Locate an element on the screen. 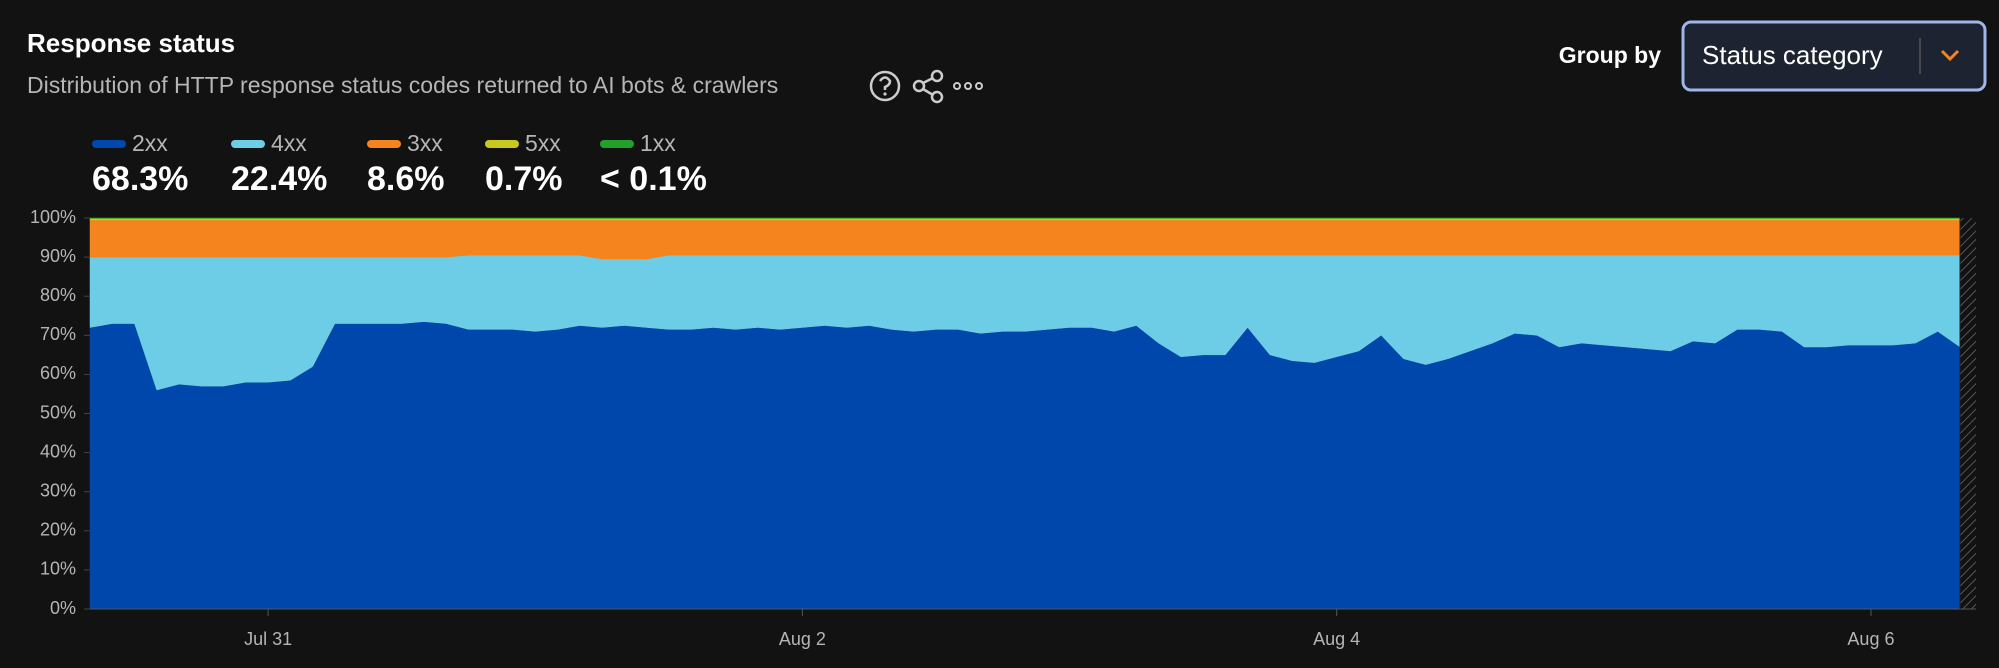 The width and height of the screenshot is (1999, 668). group-by-label: Group by is located at coordinates (1610, 55).